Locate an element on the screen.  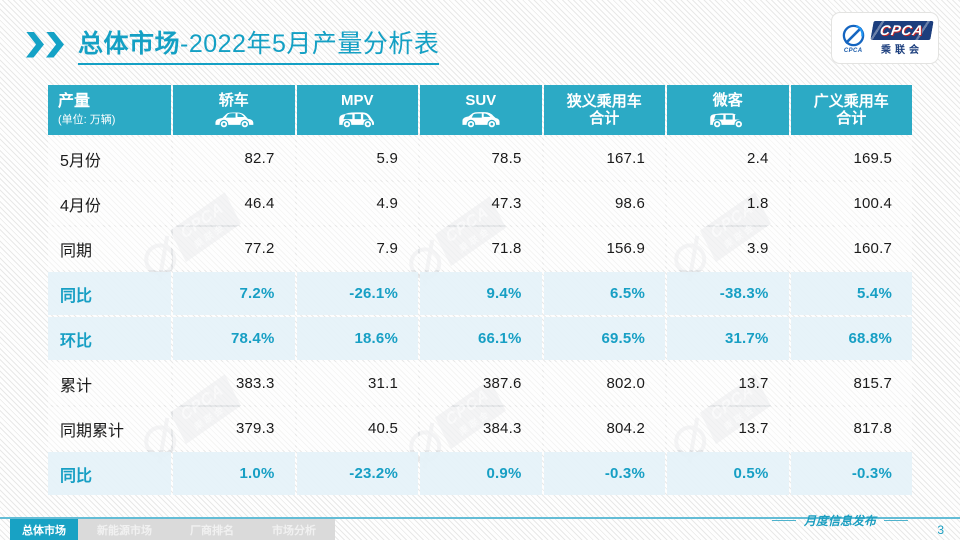
table-cell: 3.9 is located at coordinates (728, 248).